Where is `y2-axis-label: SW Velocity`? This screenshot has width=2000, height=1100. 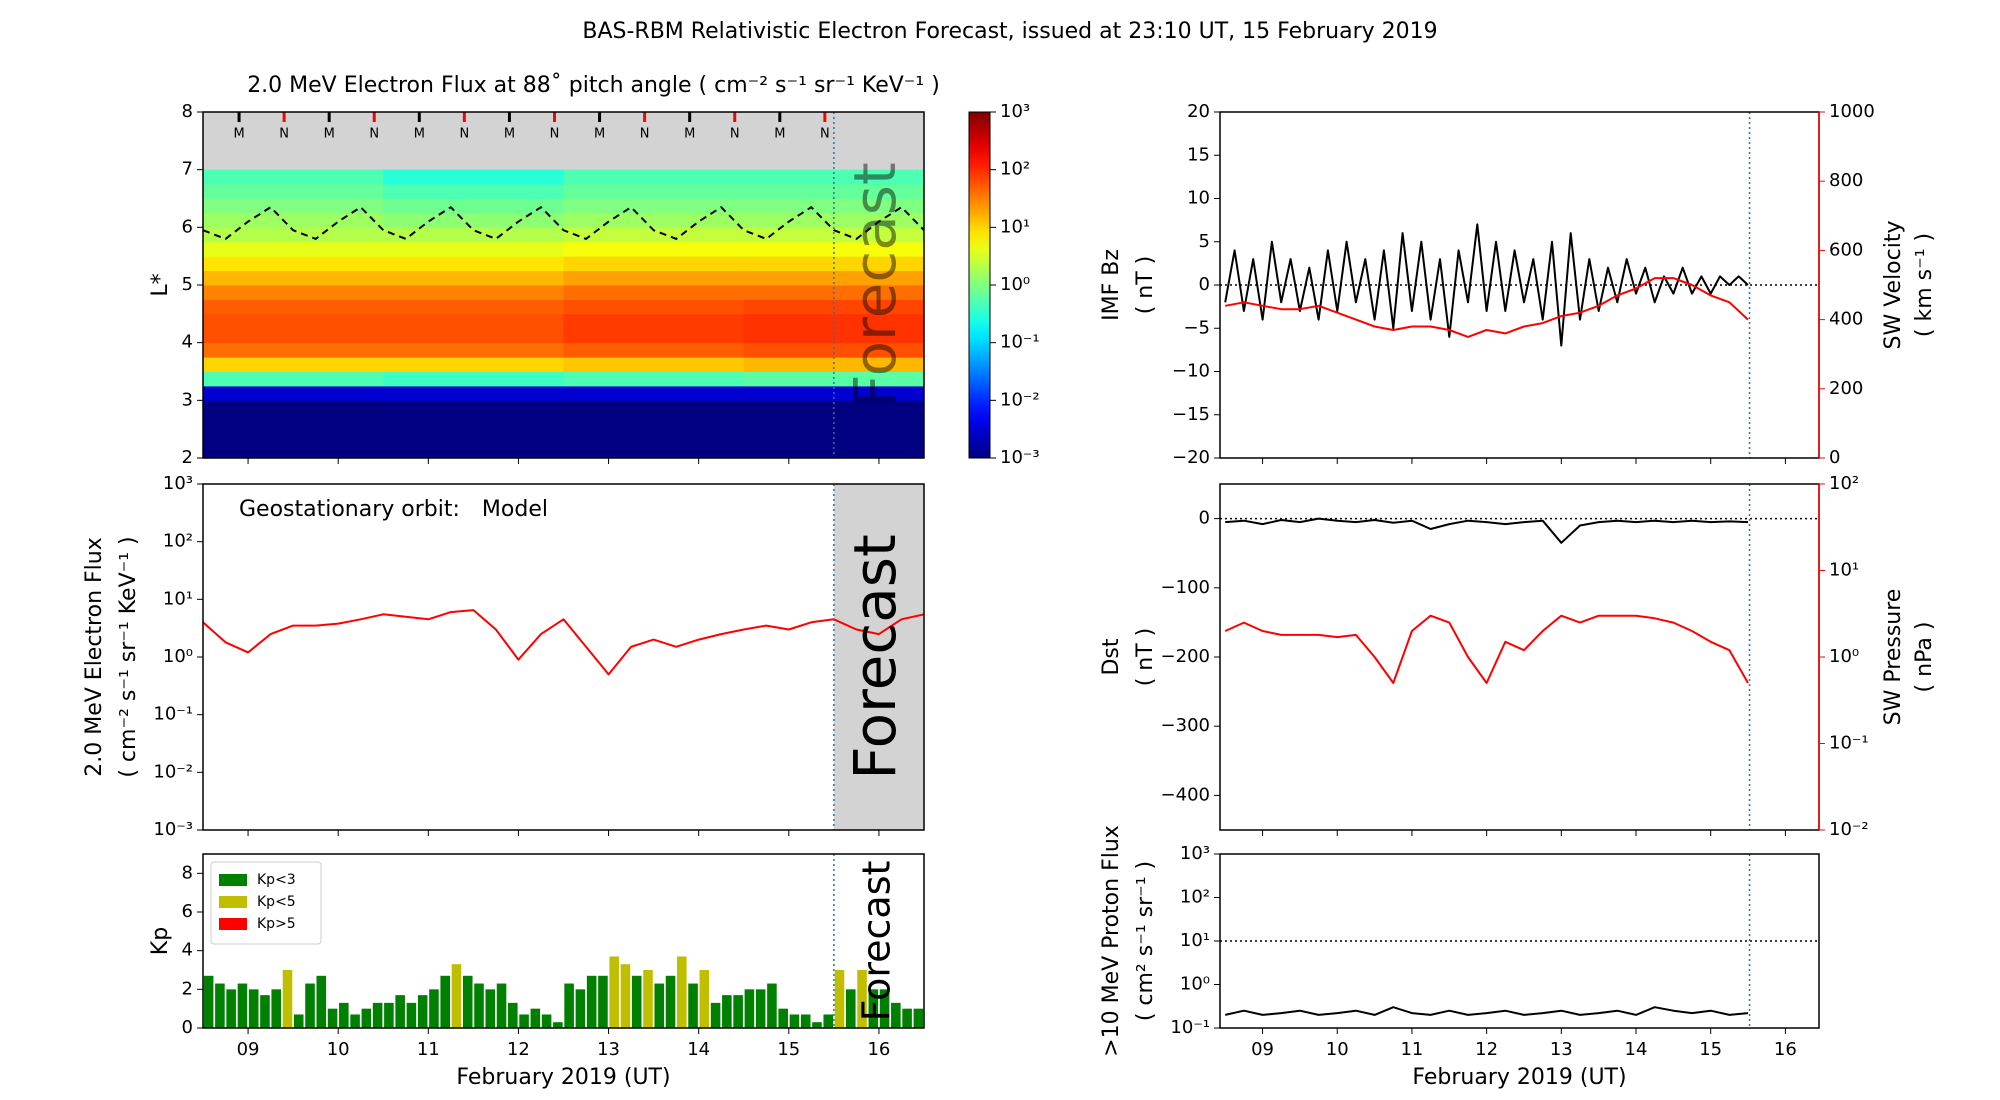
y2-axis-label: SW Velocity is located at coordinates (1893, 284).